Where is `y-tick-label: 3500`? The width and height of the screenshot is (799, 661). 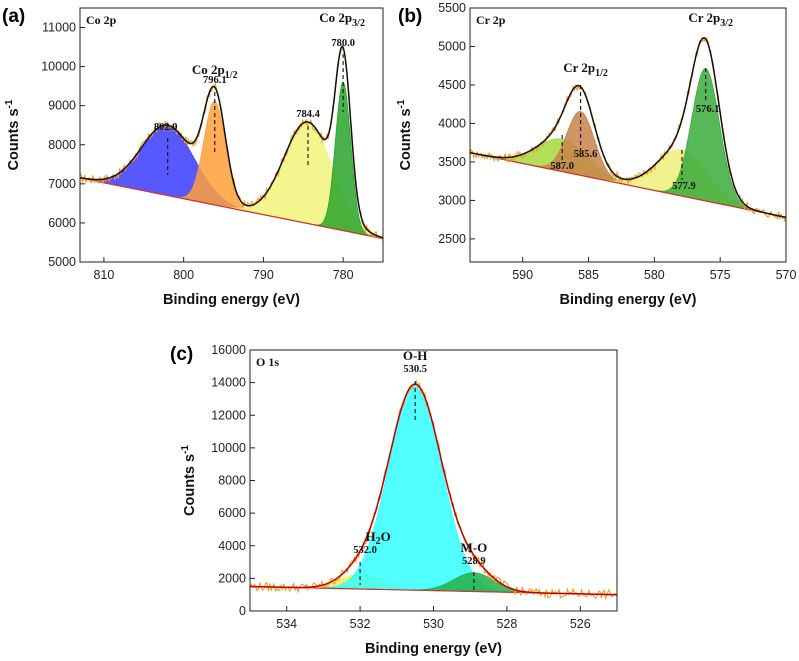 y-tick-label: 3500 is located at coordinates (452, 162).